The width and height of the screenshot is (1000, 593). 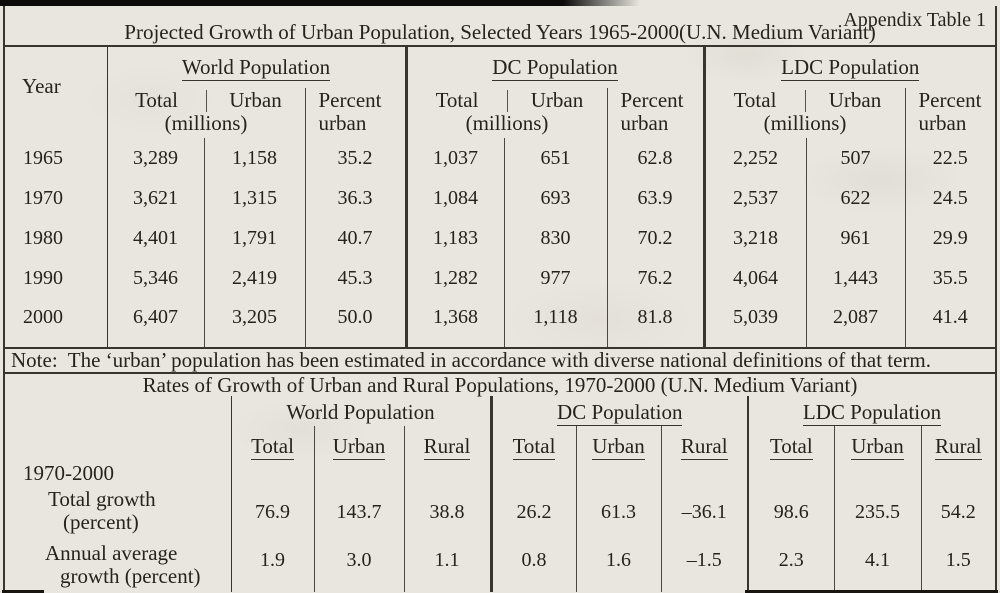 I want to click on value-cell: 0.8, so click(x=532, y=565).